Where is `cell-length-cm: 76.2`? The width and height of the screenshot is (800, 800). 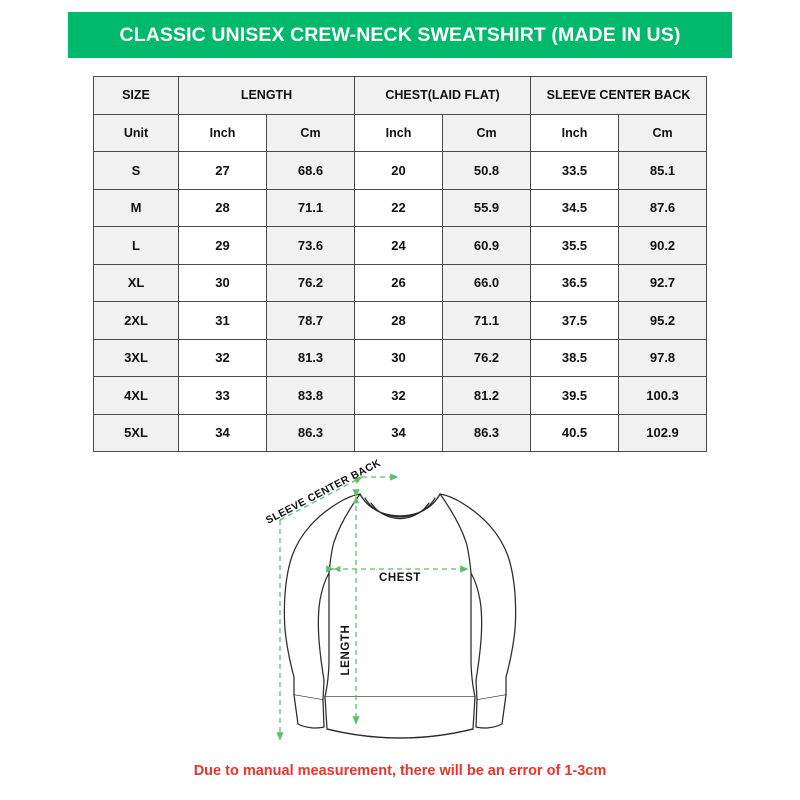 cell-length-cm: 76.2 is located at coordinates (310, 282).